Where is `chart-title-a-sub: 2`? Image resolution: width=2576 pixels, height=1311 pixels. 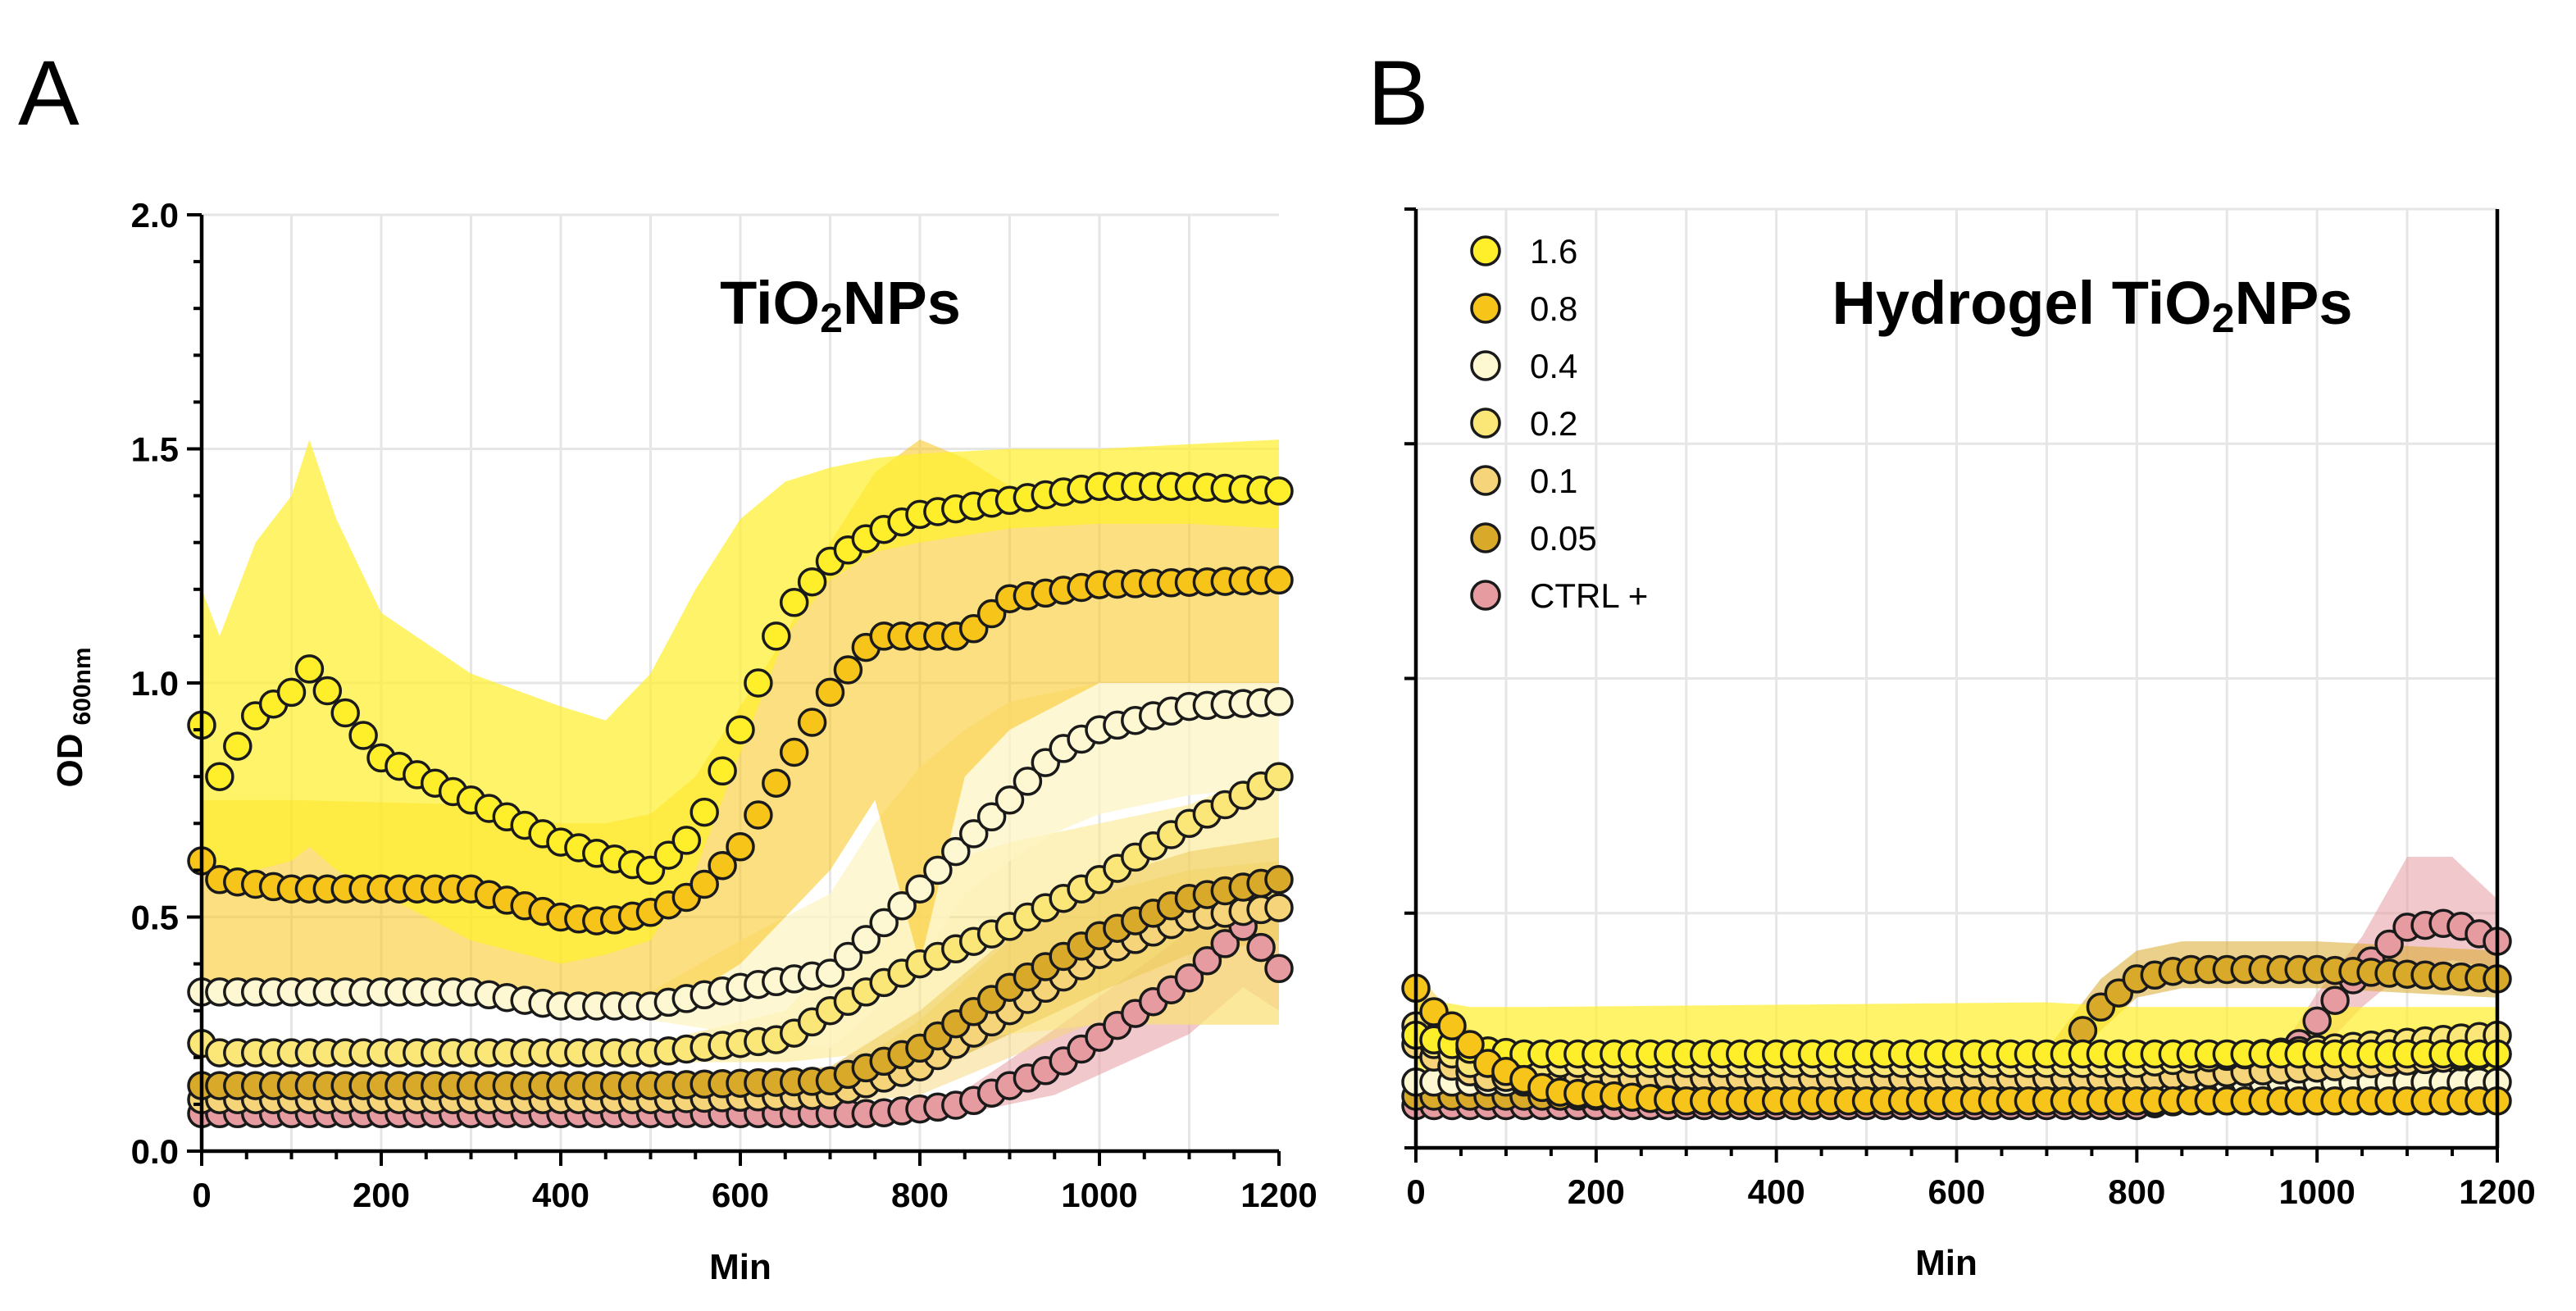
chart-title-a-sub: 2 is located at coordinates (832, 318).